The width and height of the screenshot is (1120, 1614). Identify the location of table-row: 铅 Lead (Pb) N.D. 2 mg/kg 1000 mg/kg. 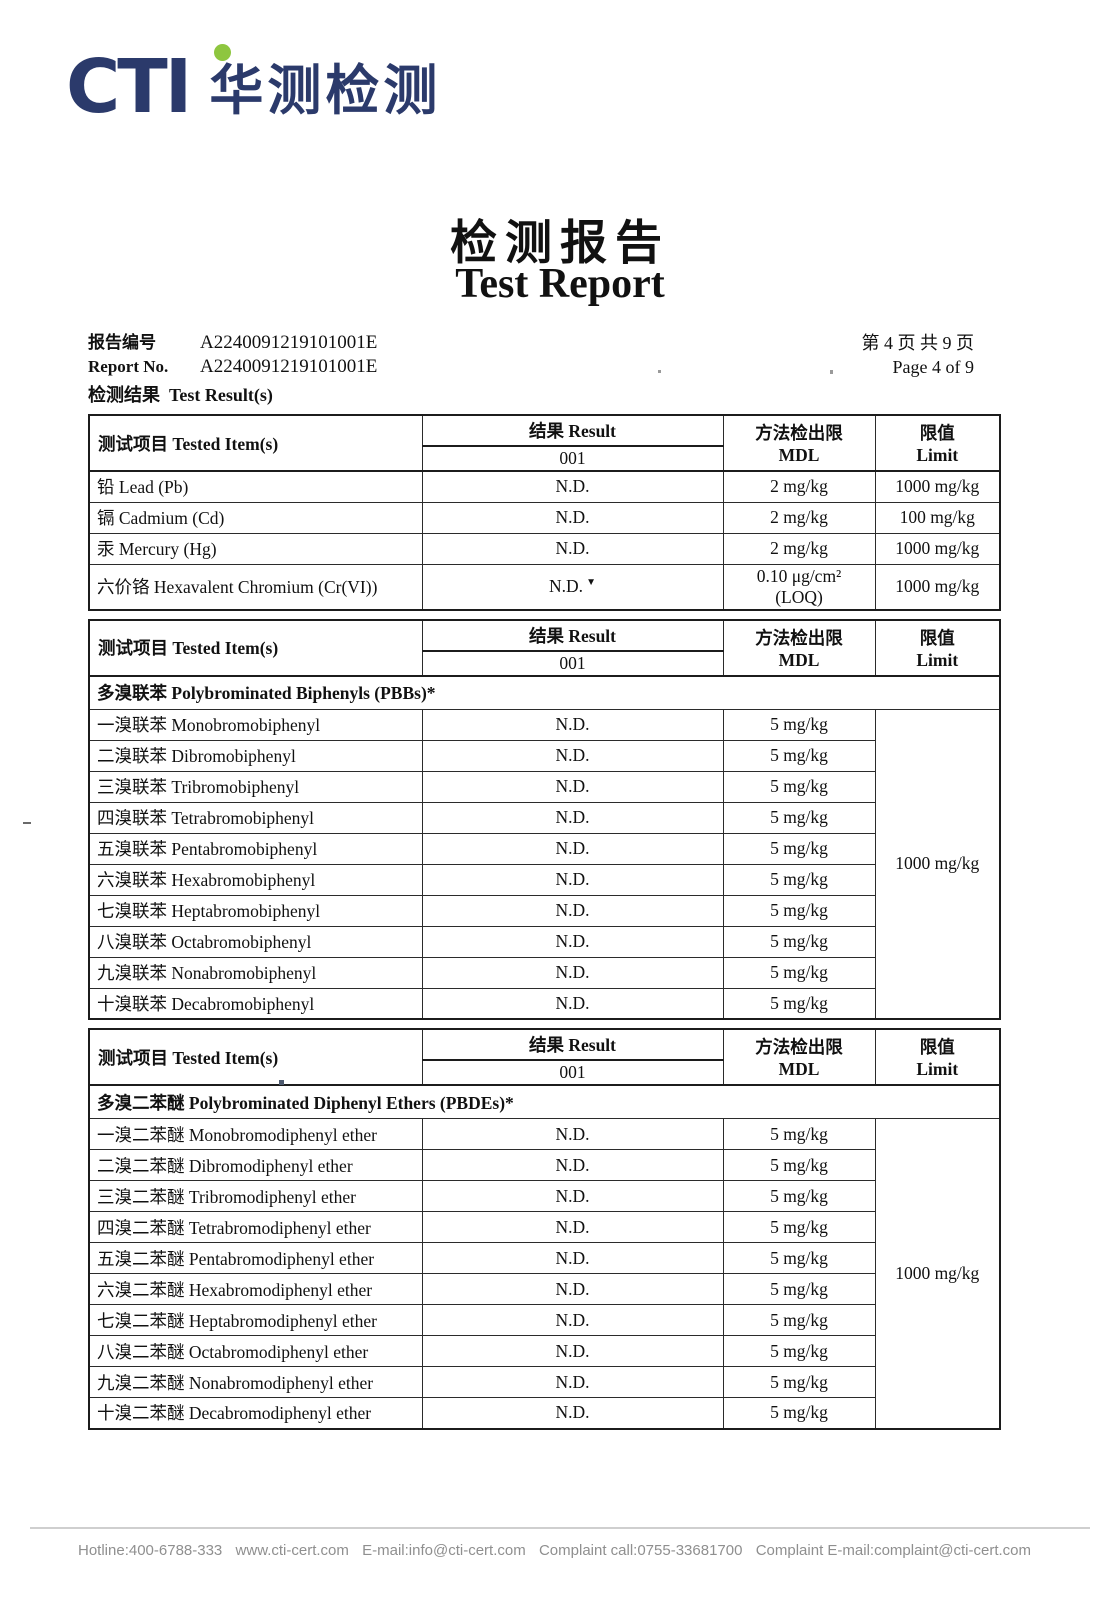
(544, 486).